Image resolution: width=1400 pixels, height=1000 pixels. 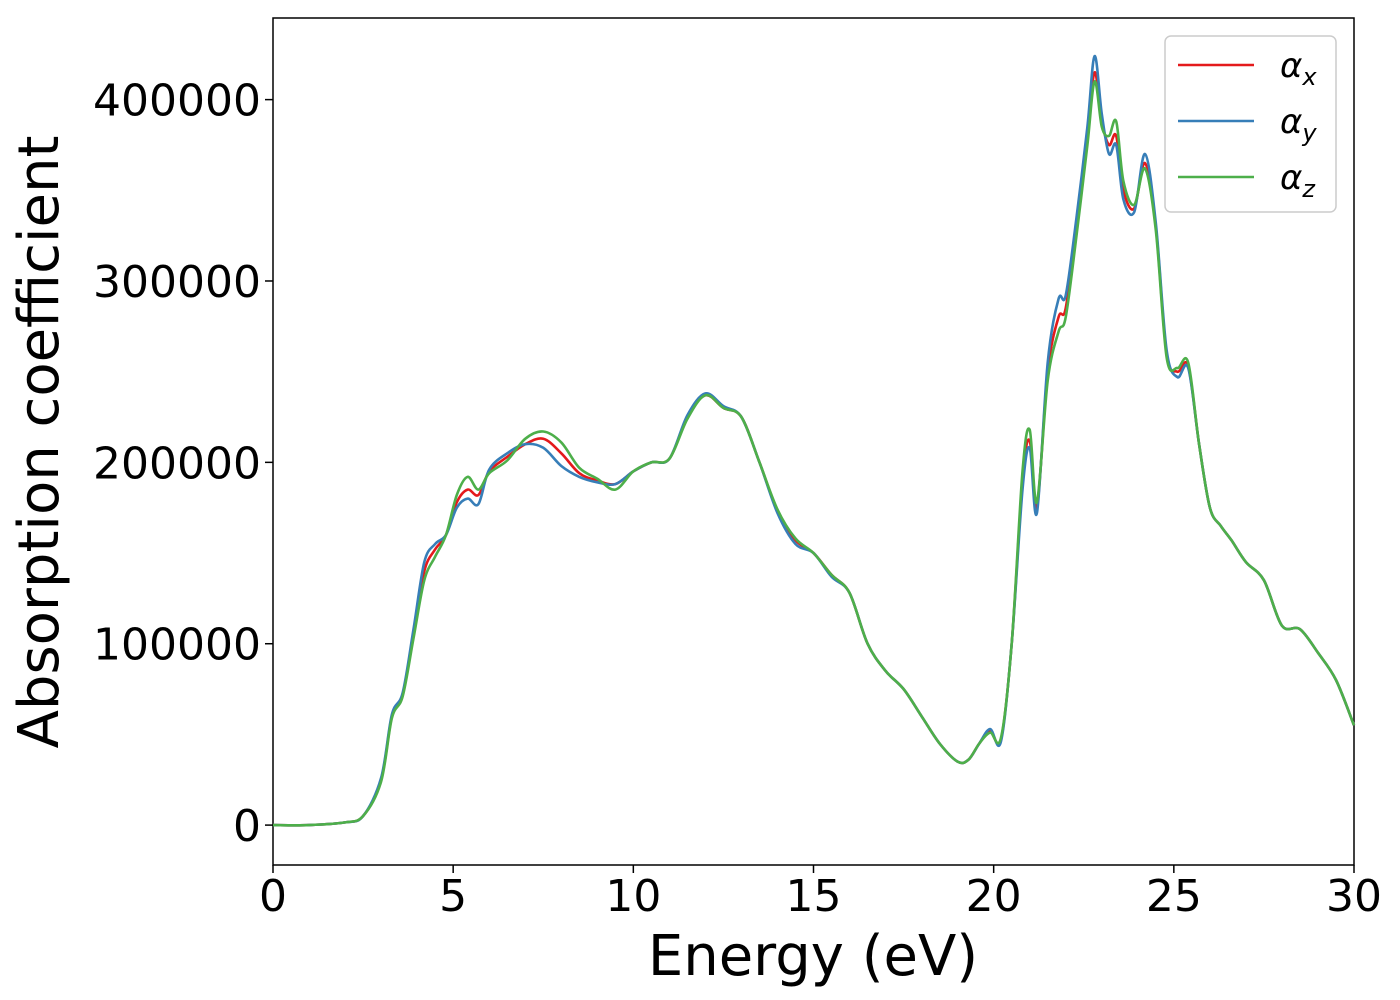 What do you see at coordinates (814, 896) in the screenshot?
I see `x-tick-label: 15` at bounding box center [814, 896].